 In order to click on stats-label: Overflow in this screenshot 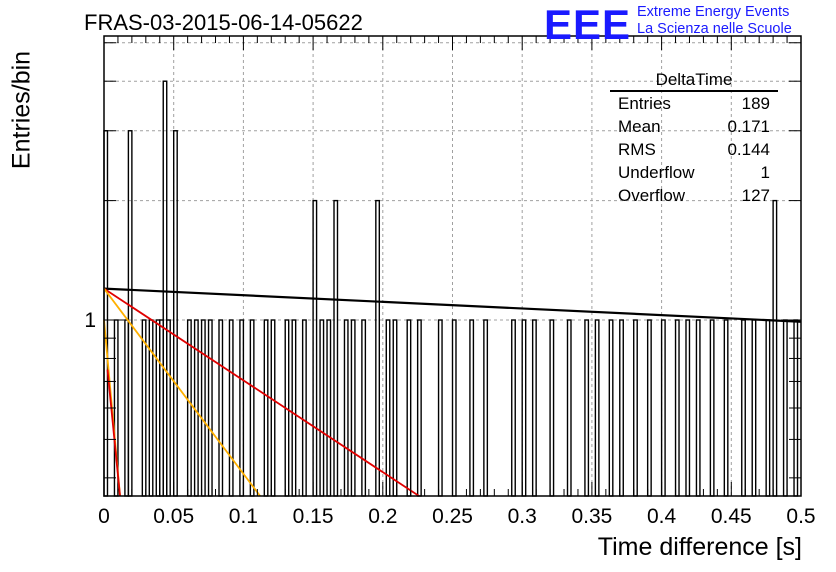, I will do `click(652, 195)`.